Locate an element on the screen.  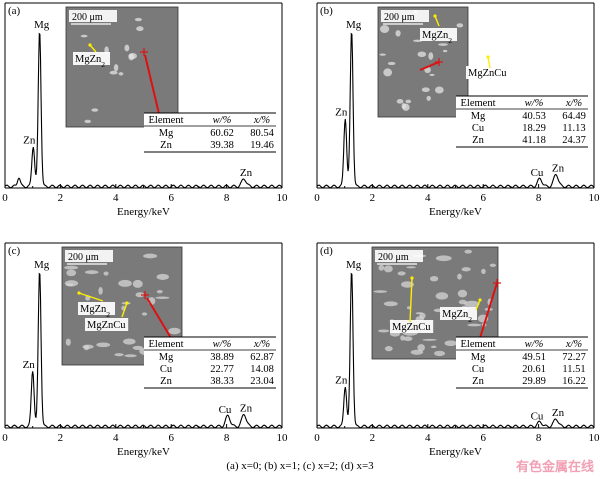
watermark: 有色金属在线 is located at coordinates (554, 467).